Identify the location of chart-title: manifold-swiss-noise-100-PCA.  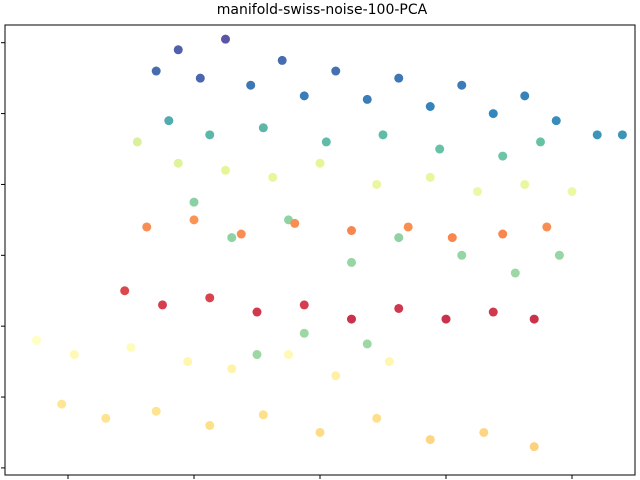
(322, 10).